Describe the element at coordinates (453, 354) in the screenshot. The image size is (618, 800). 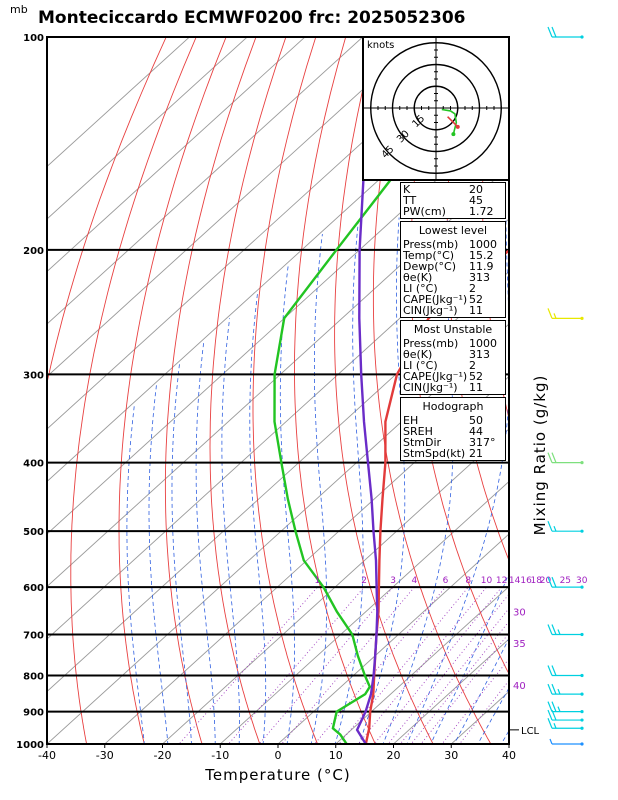
I see `most-unstable-row: θe(K) 313` at that location.